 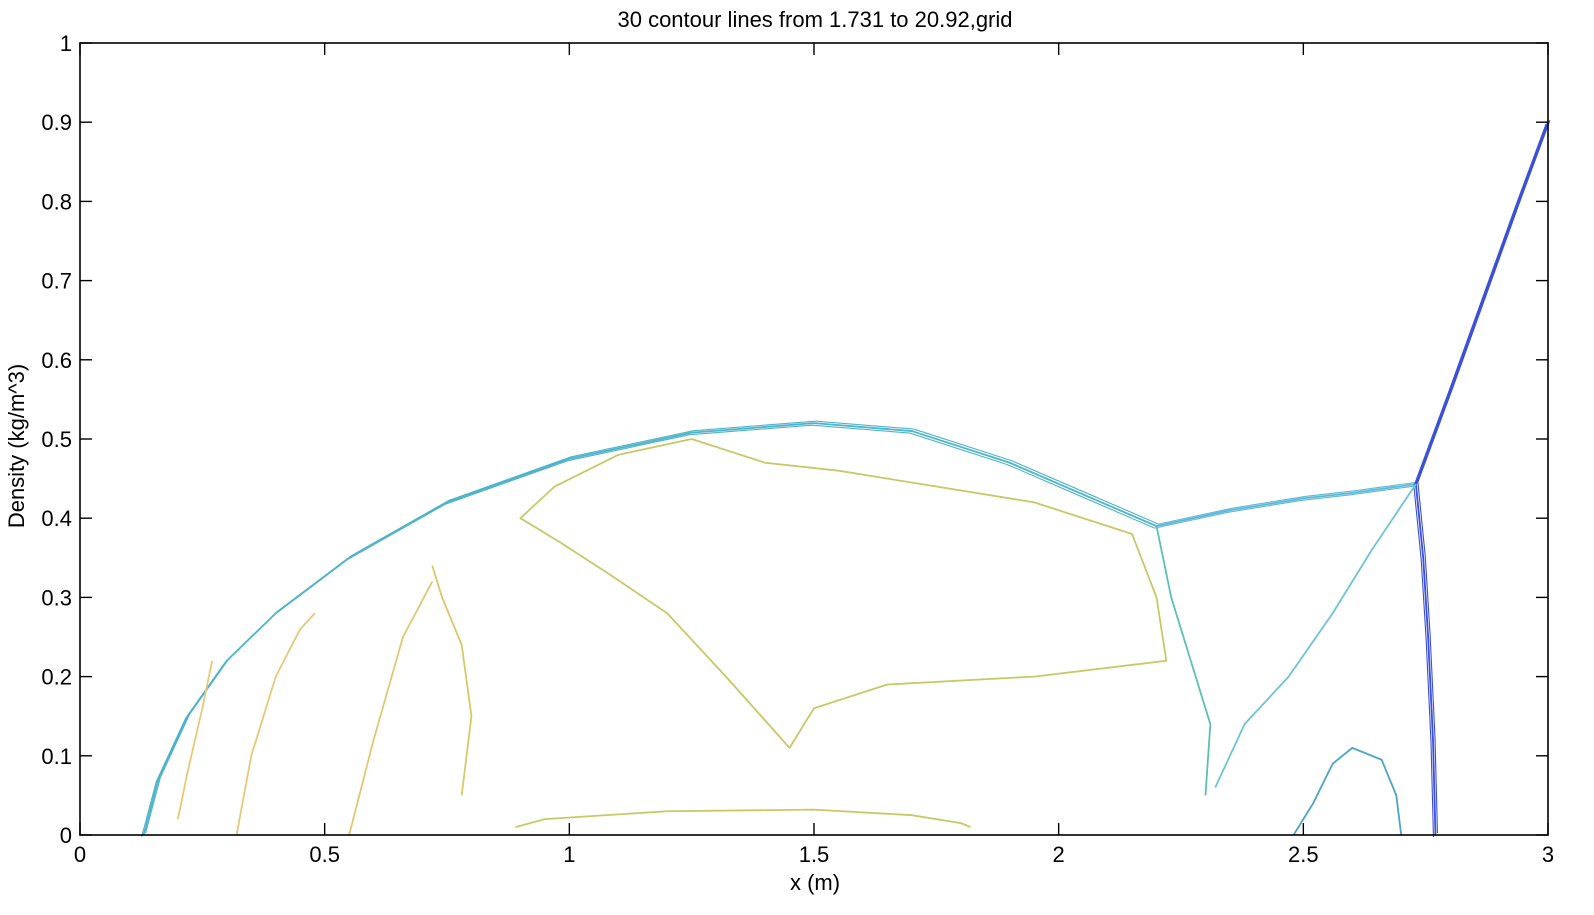 What do you see at coordinates (56, 360) in the screenshot?
I see `y-tick-label: 0.6` at bounding box center [56, 360].